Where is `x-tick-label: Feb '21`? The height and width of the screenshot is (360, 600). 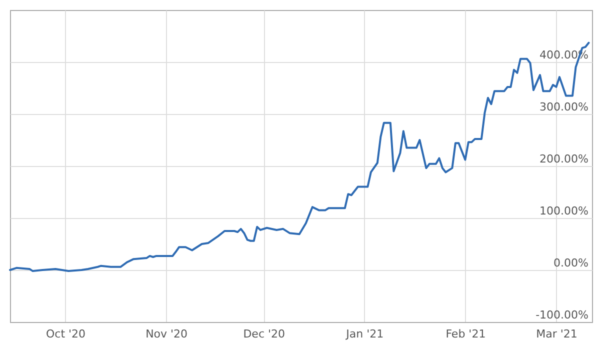 x-tick-label: Feb '21 is located at coordinates (466, 334).